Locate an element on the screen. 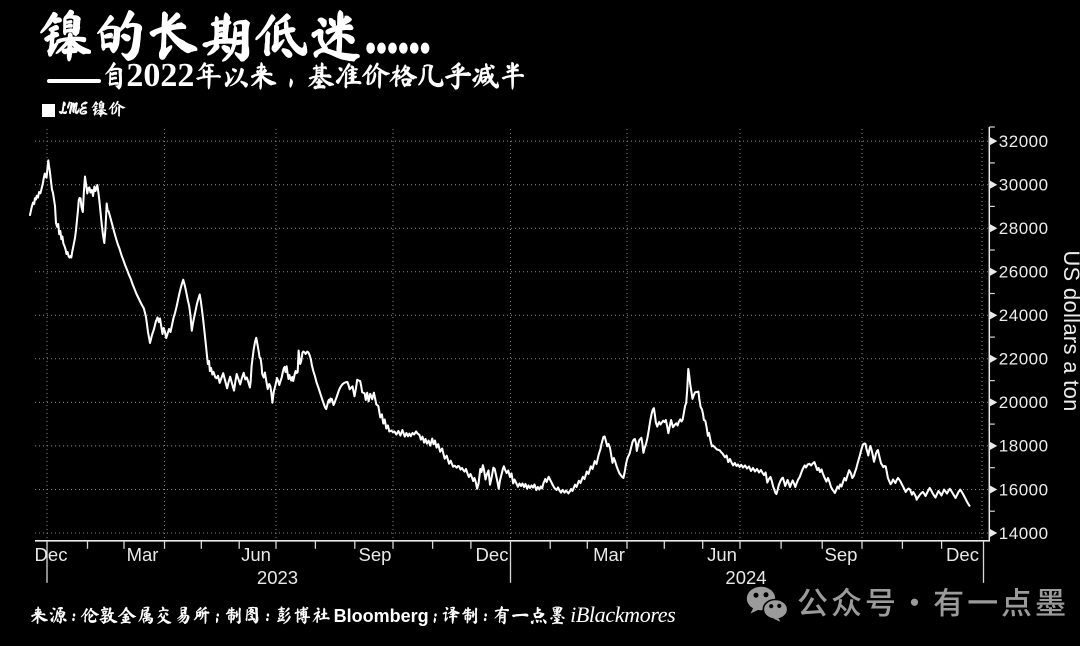  svg-text: 32000 is located at coordinates (1024, 141).